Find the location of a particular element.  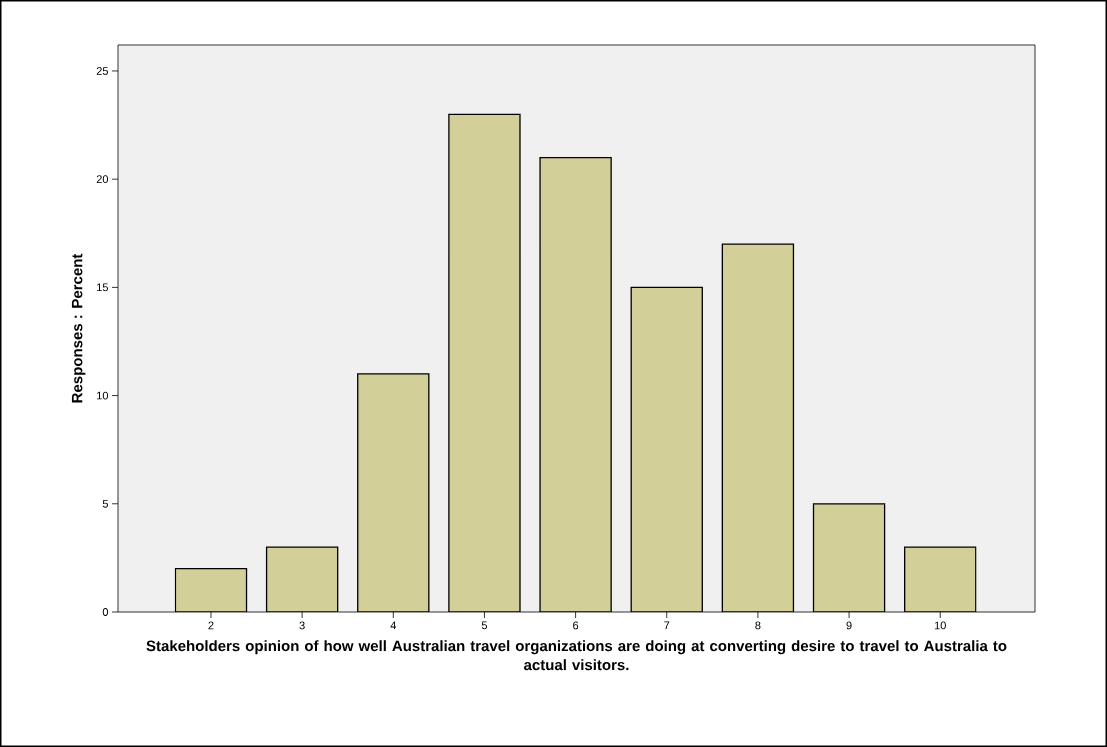

y-tick-label: 20 is located at coordinates (102, 179).